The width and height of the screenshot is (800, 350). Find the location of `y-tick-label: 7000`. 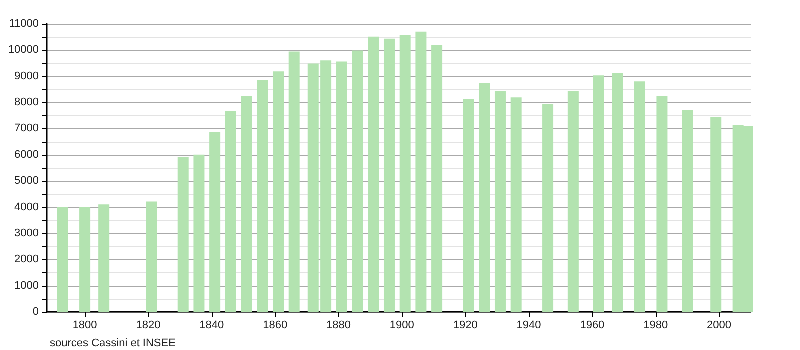

y-tick-label: 7000 is located at coordinates (26, 128).